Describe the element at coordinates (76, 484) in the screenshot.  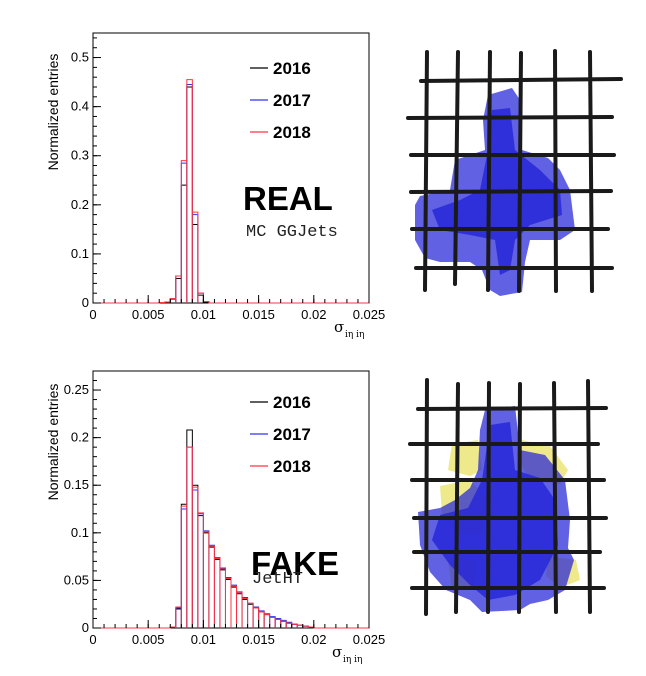
I see `y-tick-label: 0.15` at that location.